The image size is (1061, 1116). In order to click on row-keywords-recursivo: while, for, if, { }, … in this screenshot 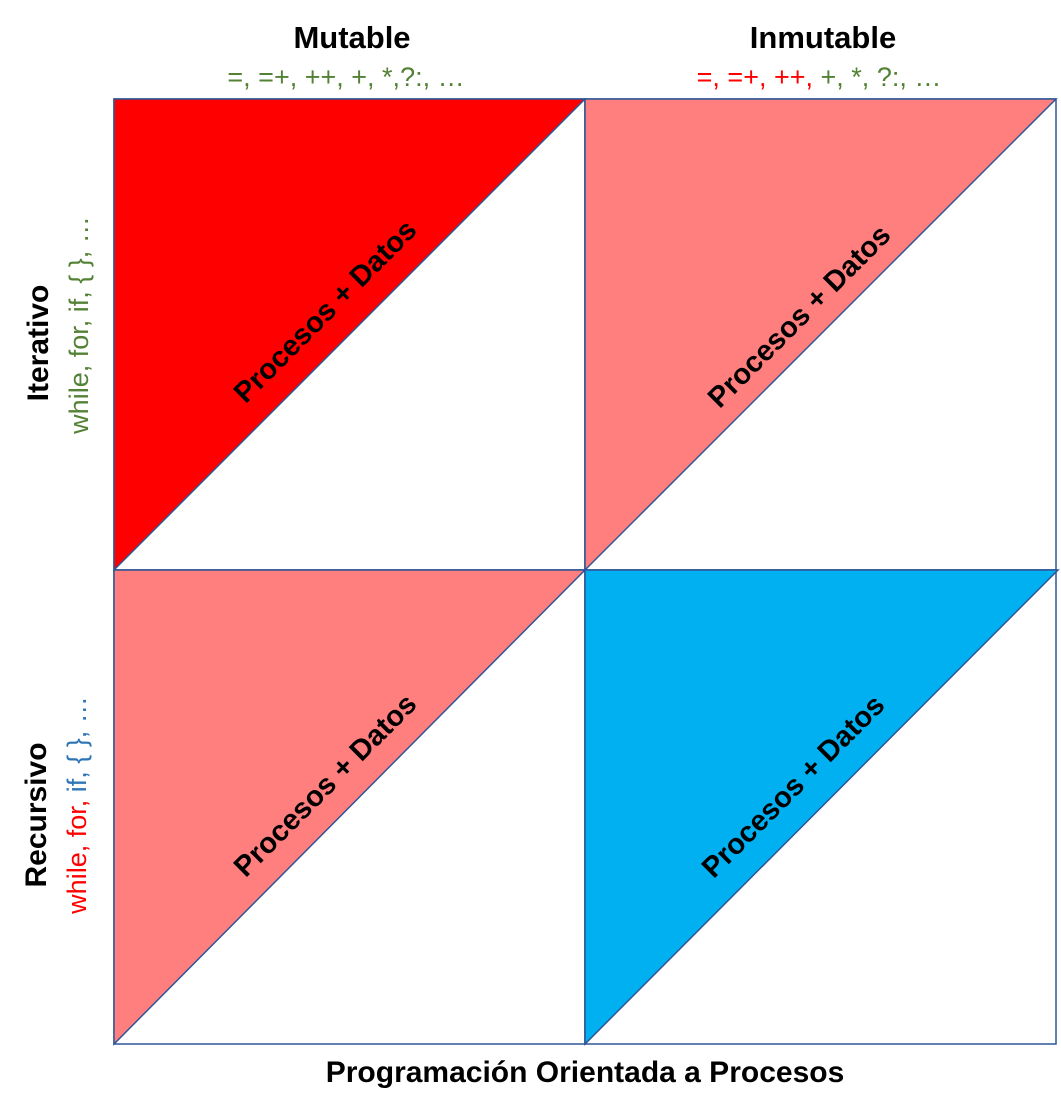, I will do `click(77, 805)`.